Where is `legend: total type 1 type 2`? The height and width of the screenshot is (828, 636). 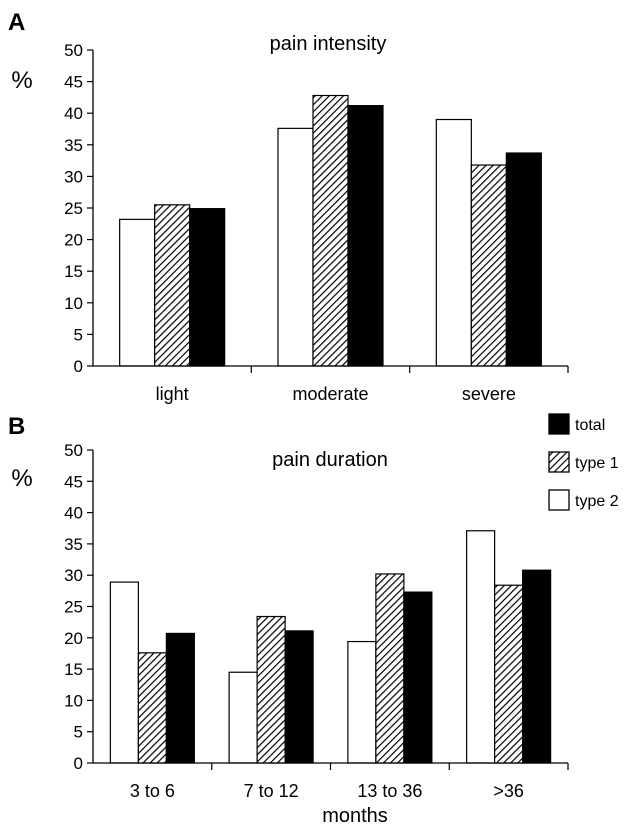
legend: total type 1 type 2 is located at coordinates (583, 462).